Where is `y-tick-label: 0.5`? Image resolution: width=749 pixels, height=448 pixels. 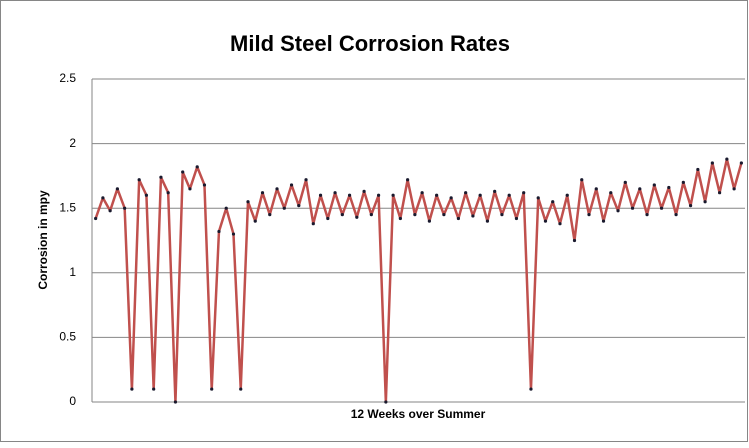 y-tick-label: 0.5 is located at coordinates (67, 337).